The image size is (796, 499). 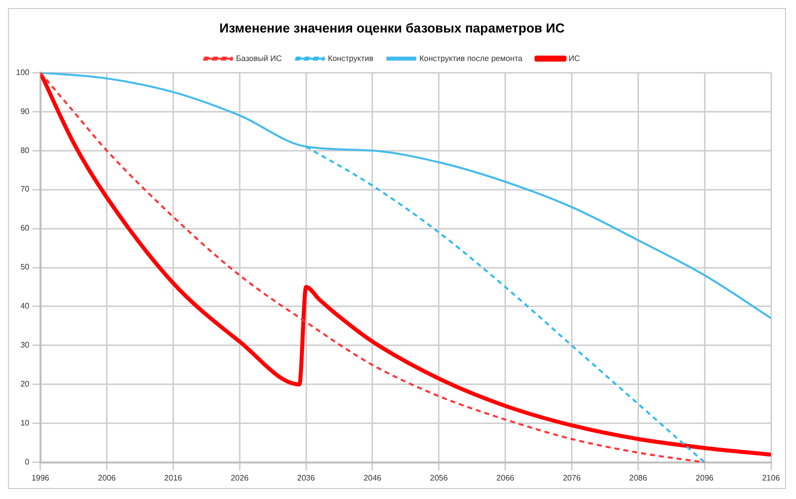 I want to click on y-tick-label: 60, so click(x=25, y=228).